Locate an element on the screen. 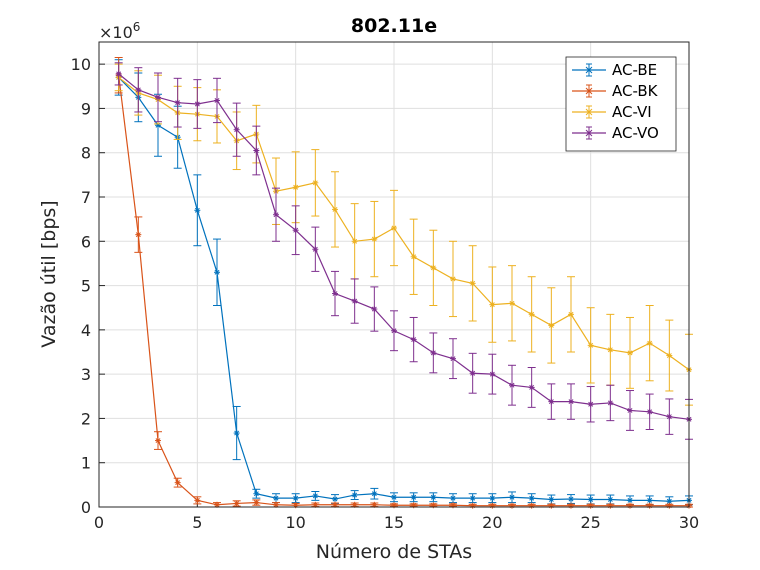  y-tick-label: 6 is located at coordinates (86, 241).